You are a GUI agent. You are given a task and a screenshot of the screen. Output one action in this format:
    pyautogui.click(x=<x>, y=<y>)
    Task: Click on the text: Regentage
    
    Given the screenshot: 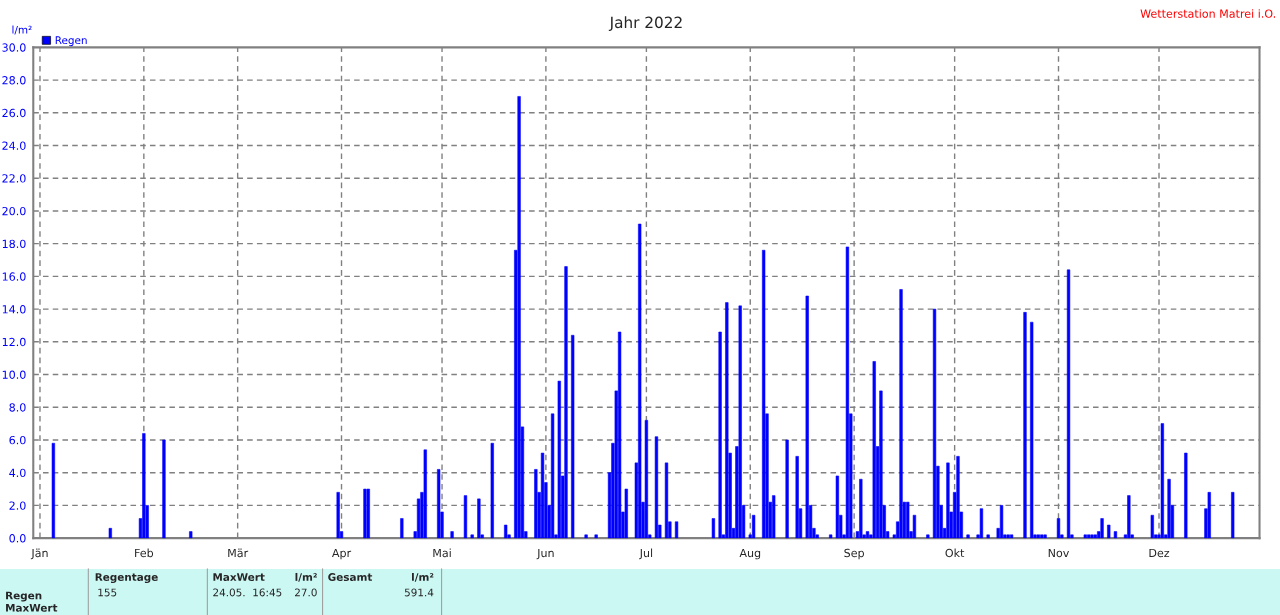 What is the action you would take?
    pyautogui.click(x=126, y=578)
    